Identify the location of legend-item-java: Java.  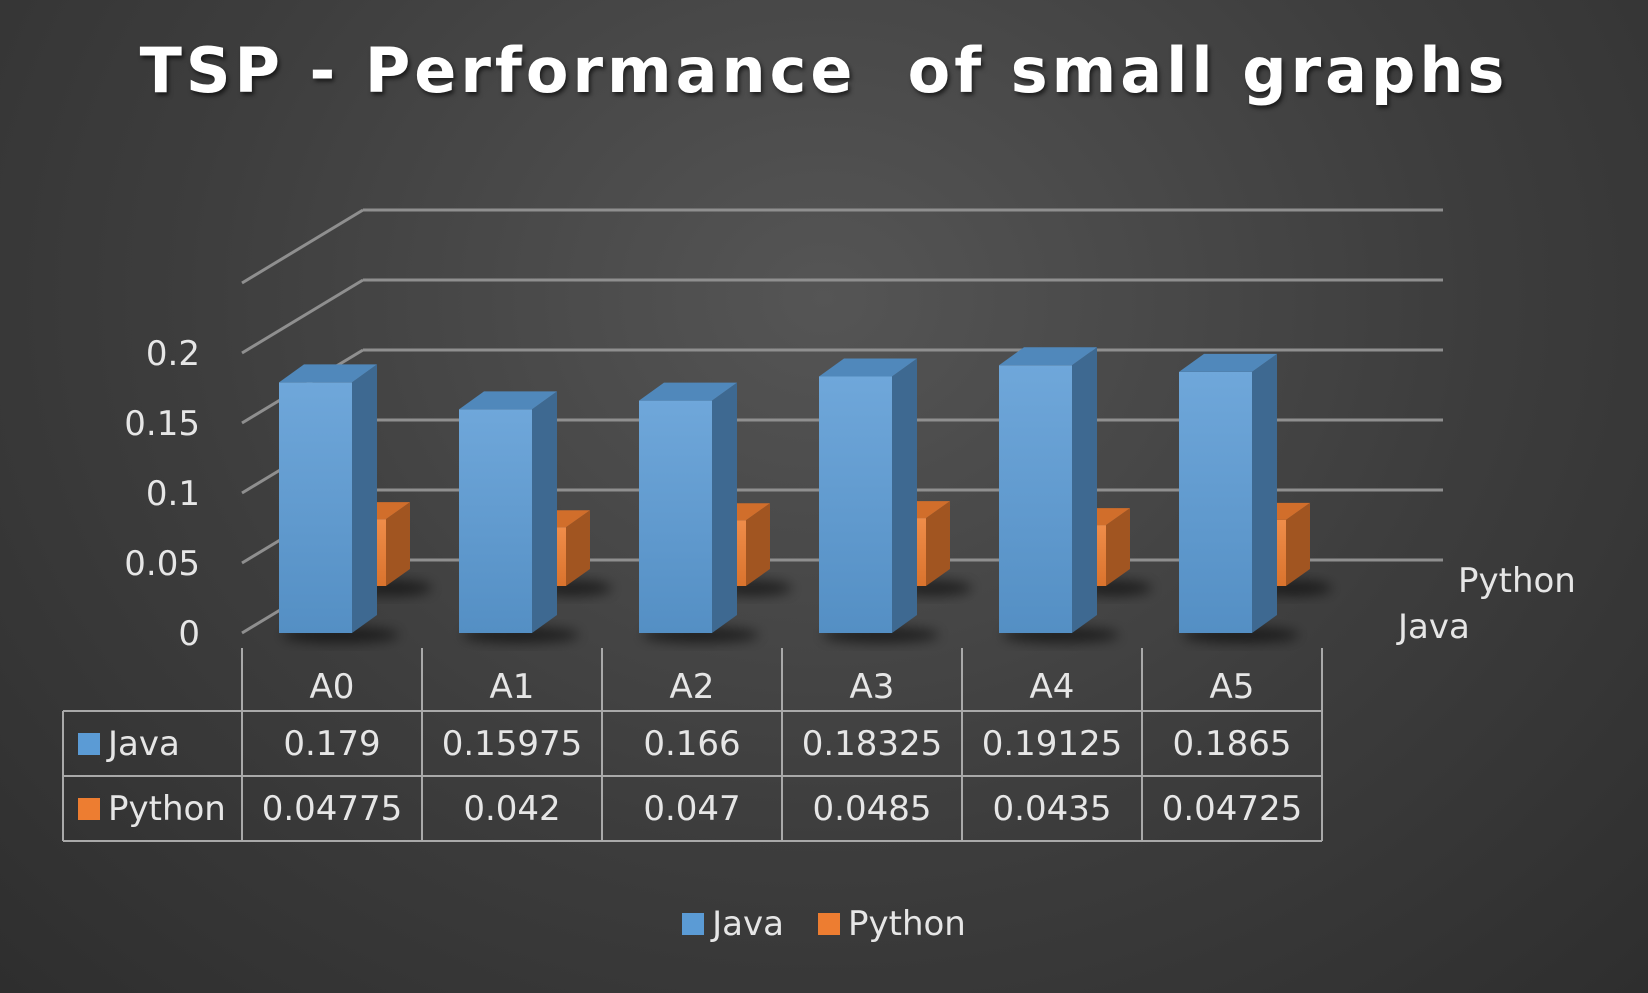
(733, 924).